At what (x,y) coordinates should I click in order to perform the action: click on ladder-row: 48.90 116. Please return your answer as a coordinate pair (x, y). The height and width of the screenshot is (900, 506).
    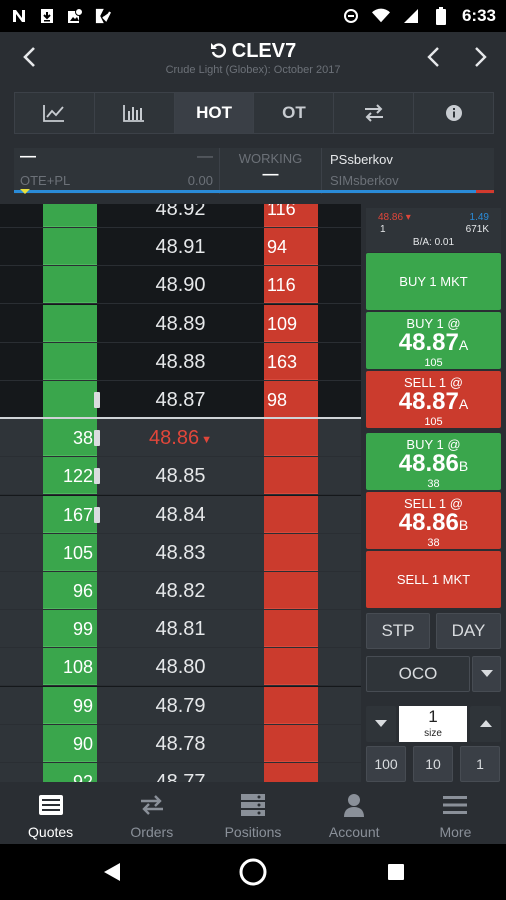
    Looking at the image, I should click on (180, 285).